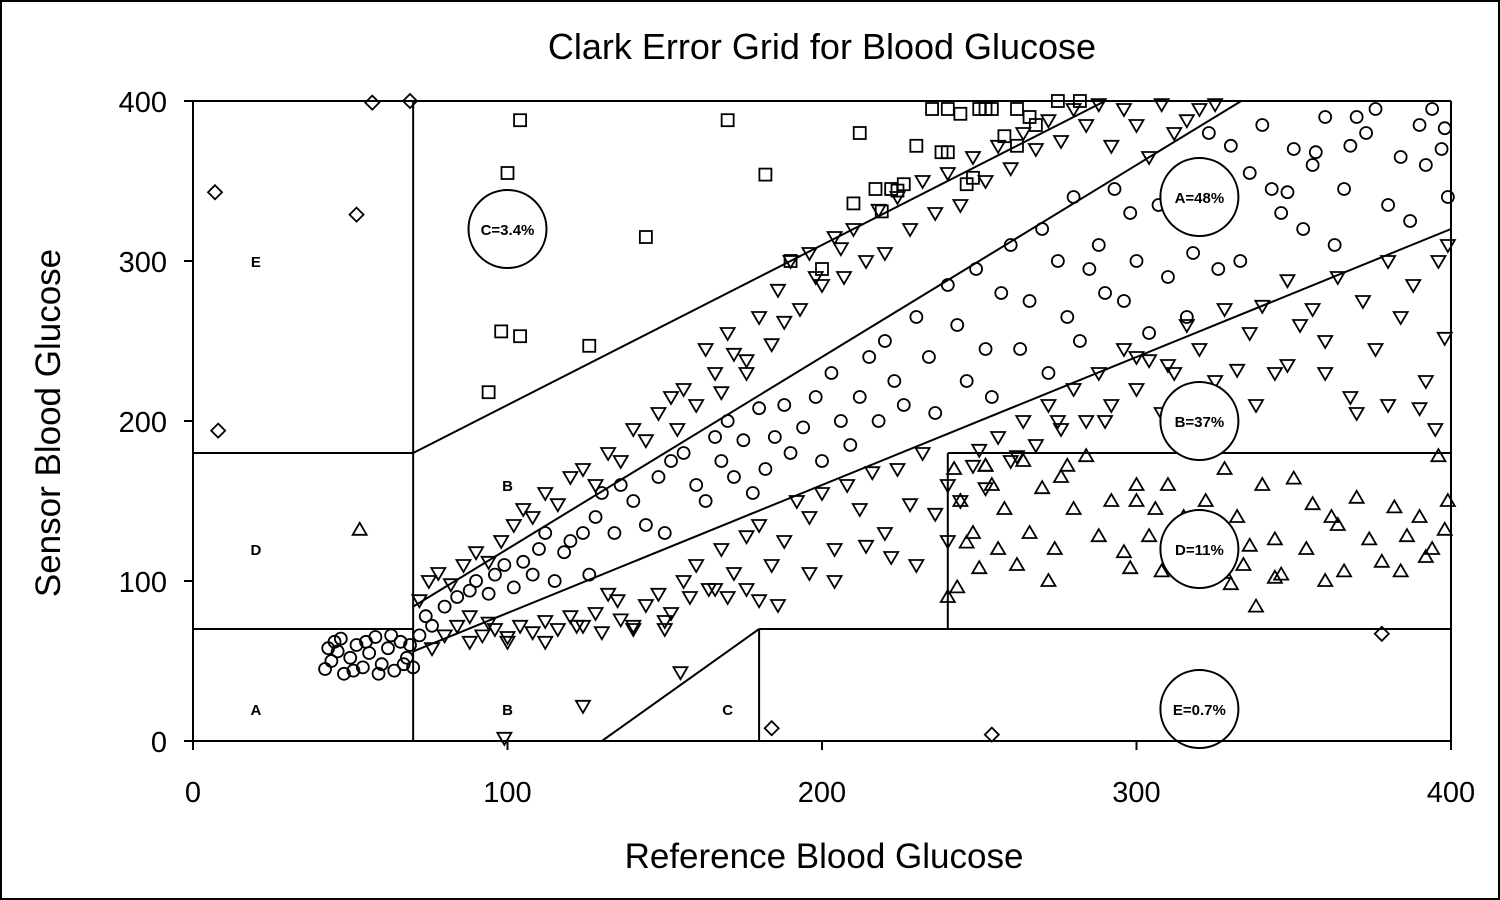 The width and height of the screenshot is (1500, 900). I want to click on x-axis-title: Reference Blood Glucose, so click(824, 856).